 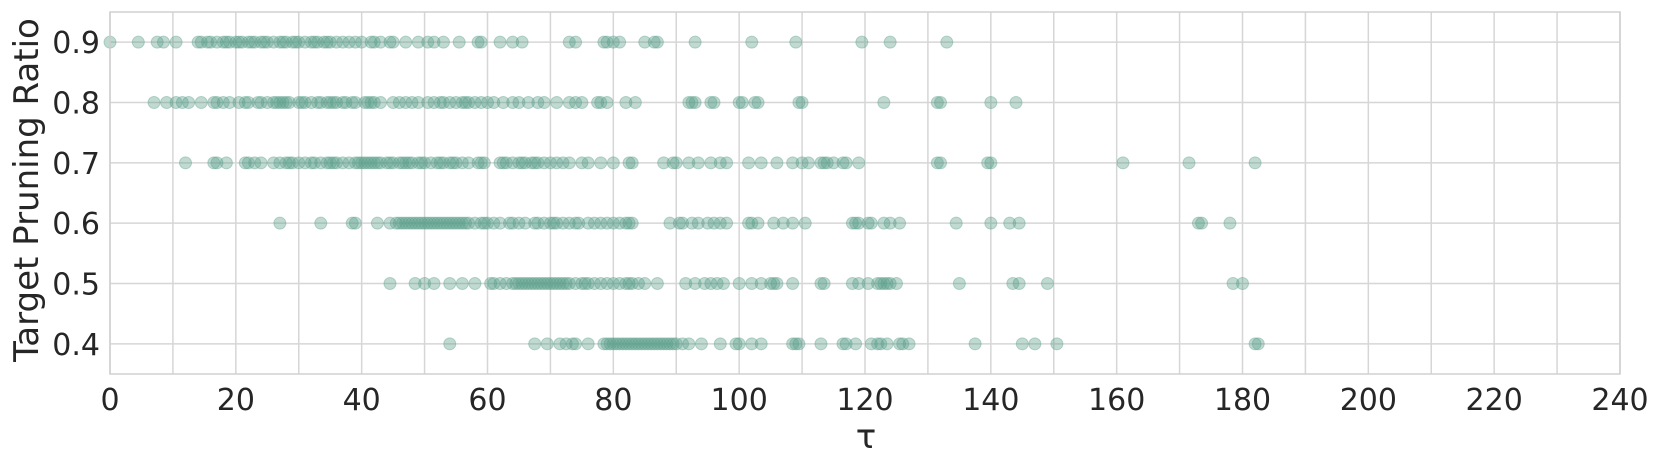 What do you see at coordinates (109, 400) in the screenshot?
I see `x-tick-label: 0` at bounding box center [109, 400].